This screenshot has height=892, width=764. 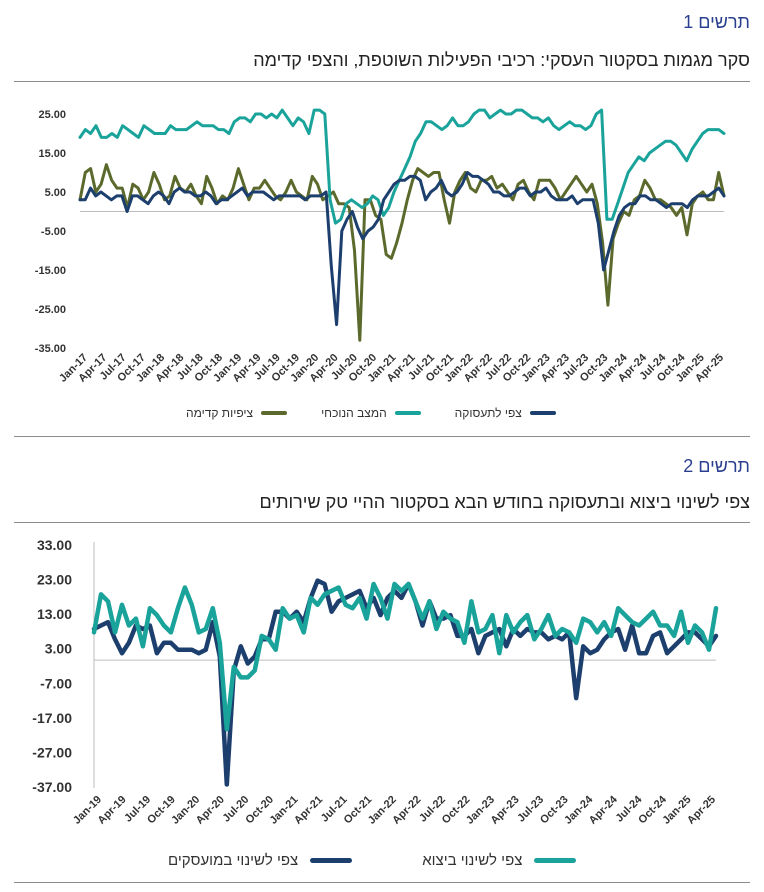 I want to click on figure2-label: תרשים 2, so click(x=716, y=466).